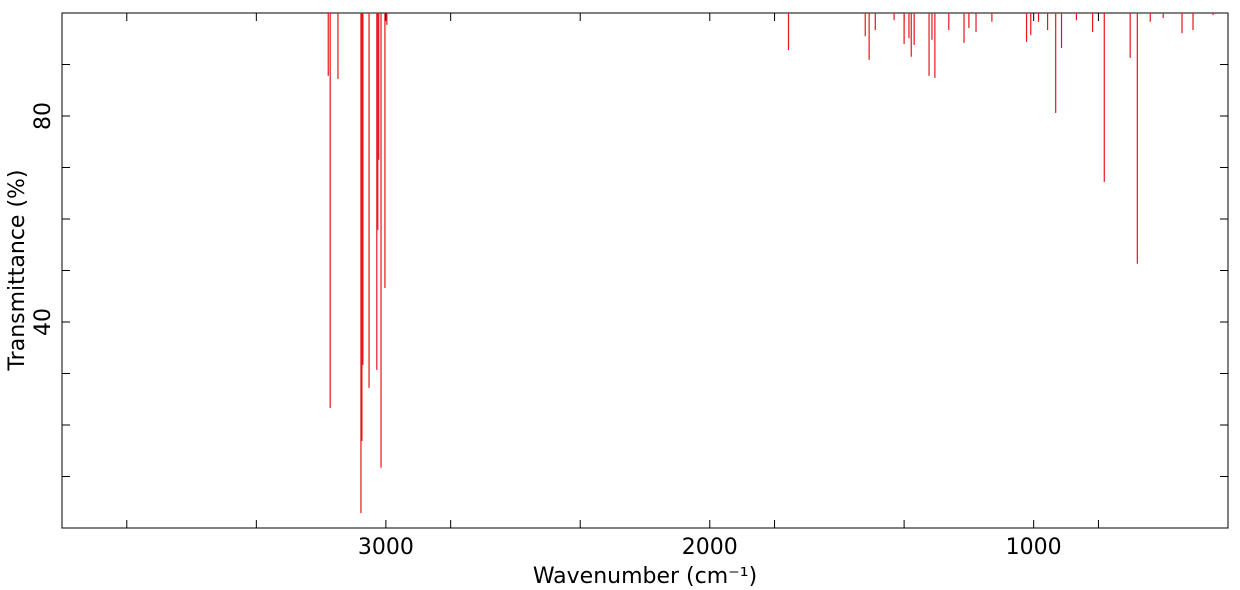 This screenshot has width=1240, height=590. I want to click on x-axis-label: Wavenumber (cm⁻¹), so click(645, 576).